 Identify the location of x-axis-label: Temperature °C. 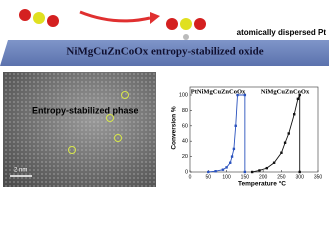
(262, 184).